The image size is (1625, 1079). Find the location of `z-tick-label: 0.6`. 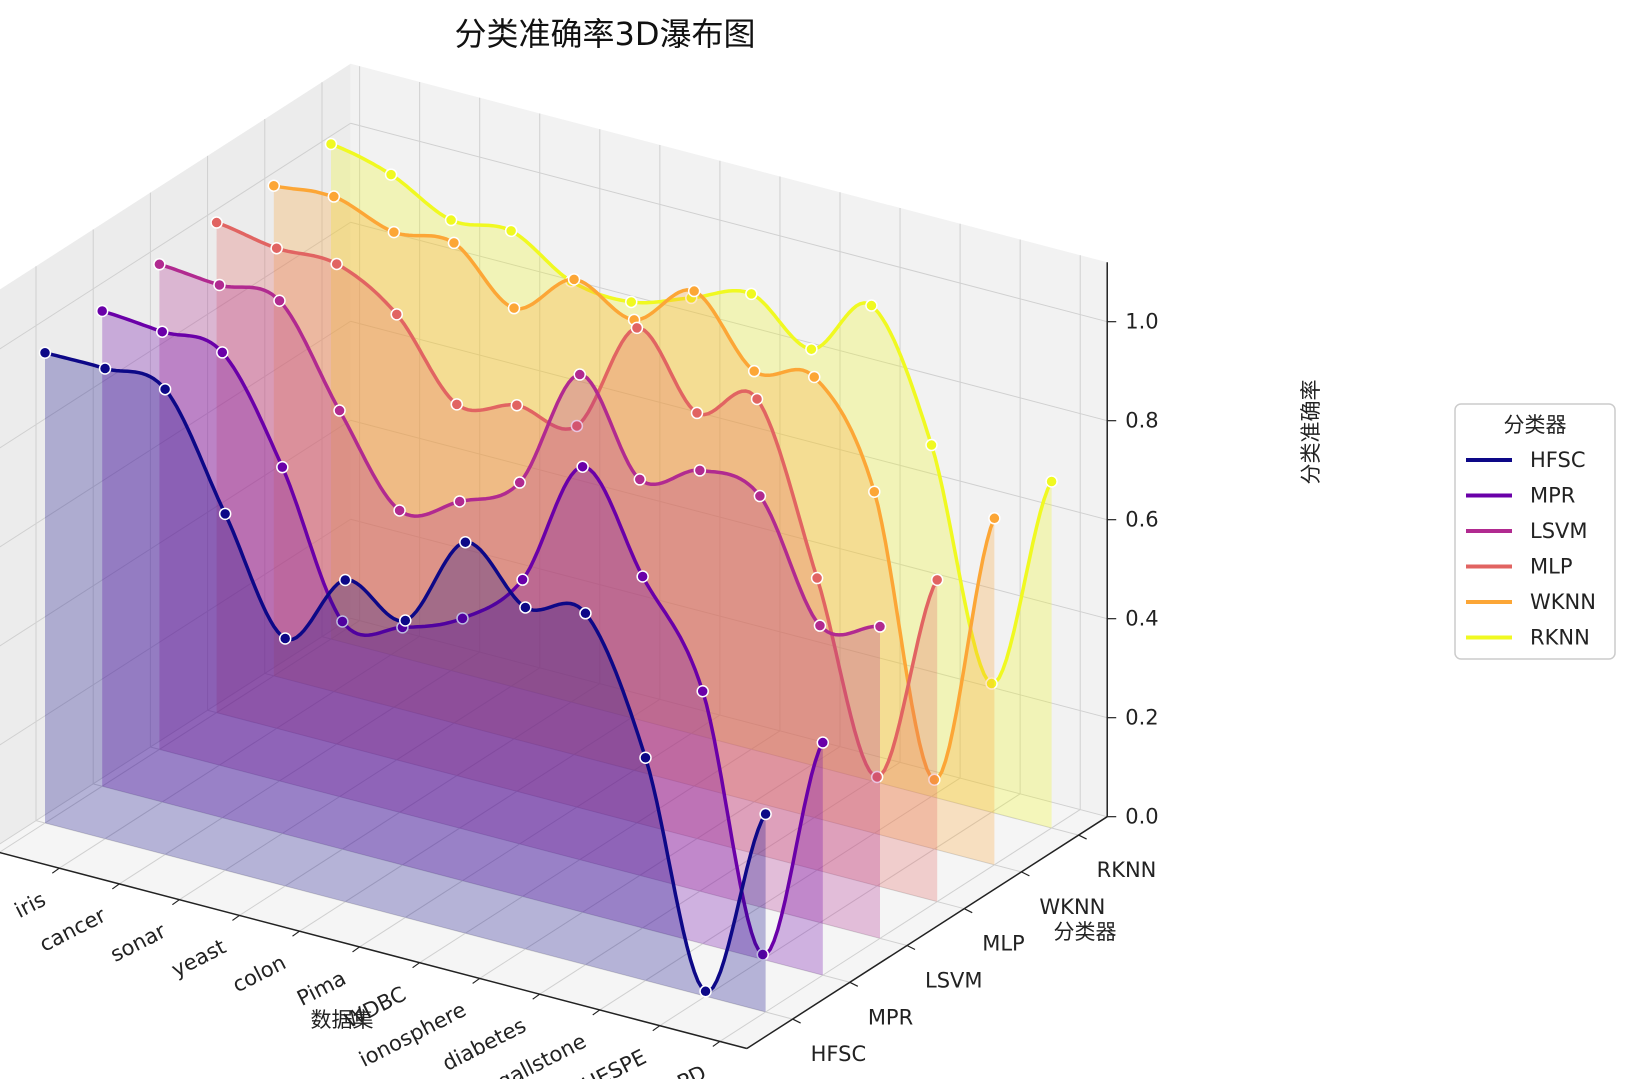

z-tick-label: 0.6 is located at coordinates (1141, 520).